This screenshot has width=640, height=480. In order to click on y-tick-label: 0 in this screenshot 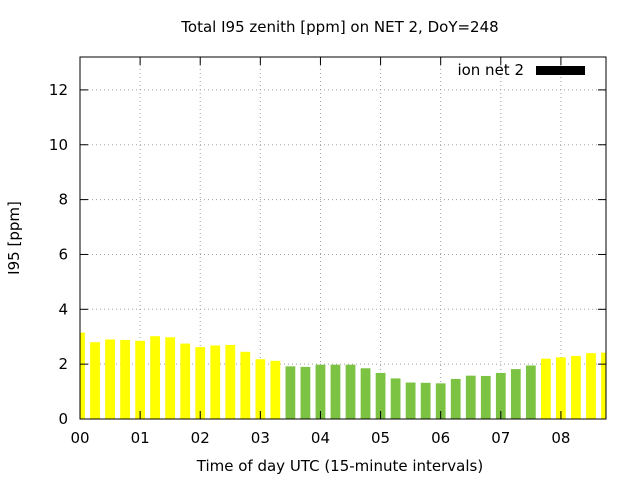, I will do `click(63, 419)`.